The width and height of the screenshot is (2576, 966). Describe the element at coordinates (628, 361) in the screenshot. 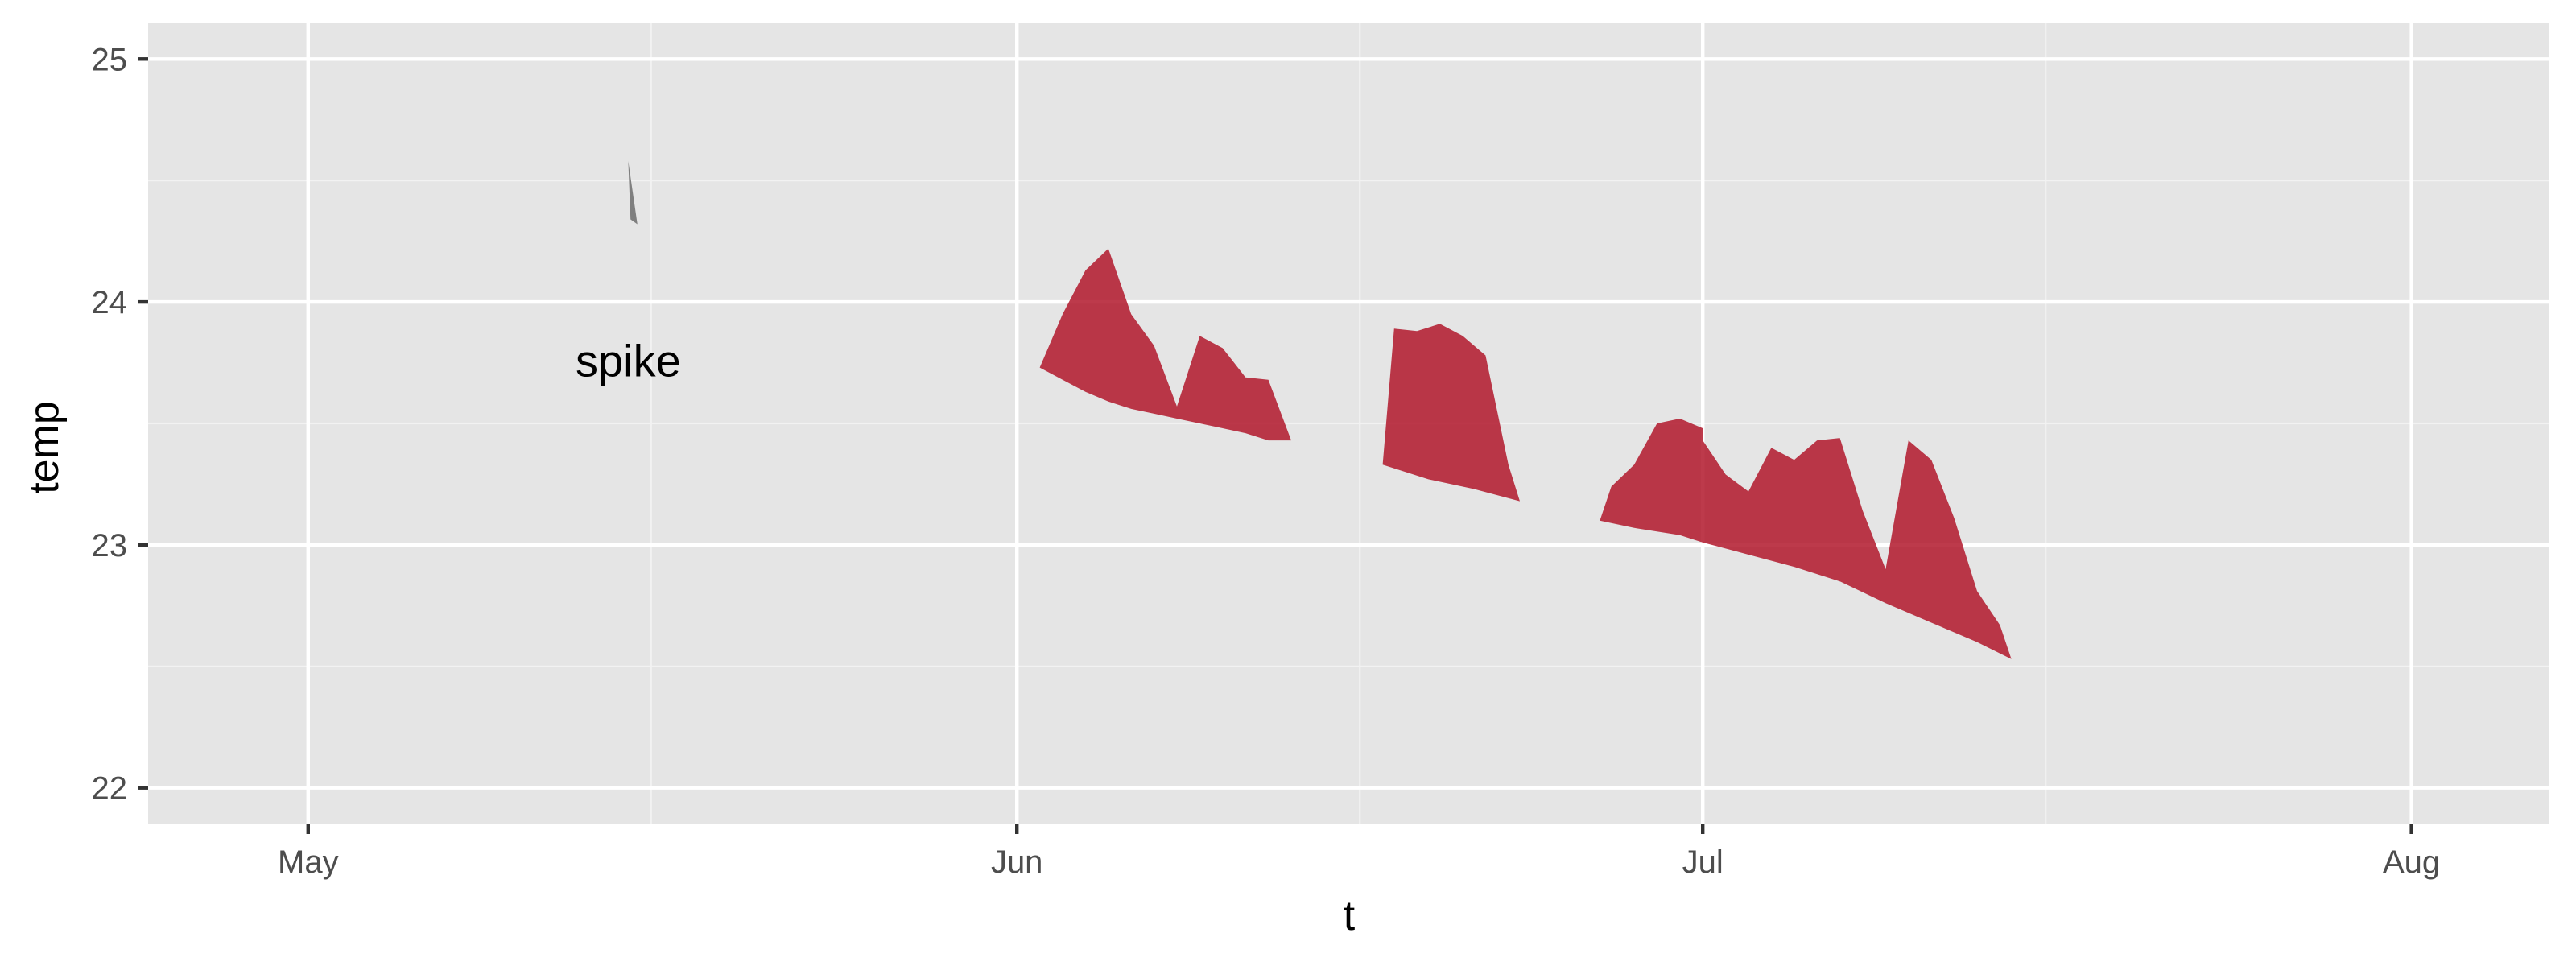

I see `annotation-spike: spike` at that location.